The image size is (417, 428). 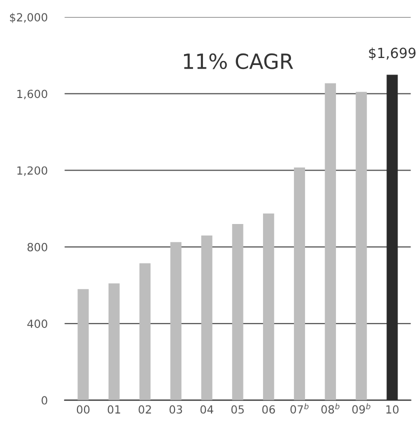 What do you see at coordinates (239, 61) in the screenshot?
I see `text: 11% CAGR` at bounding box center [239, 61].